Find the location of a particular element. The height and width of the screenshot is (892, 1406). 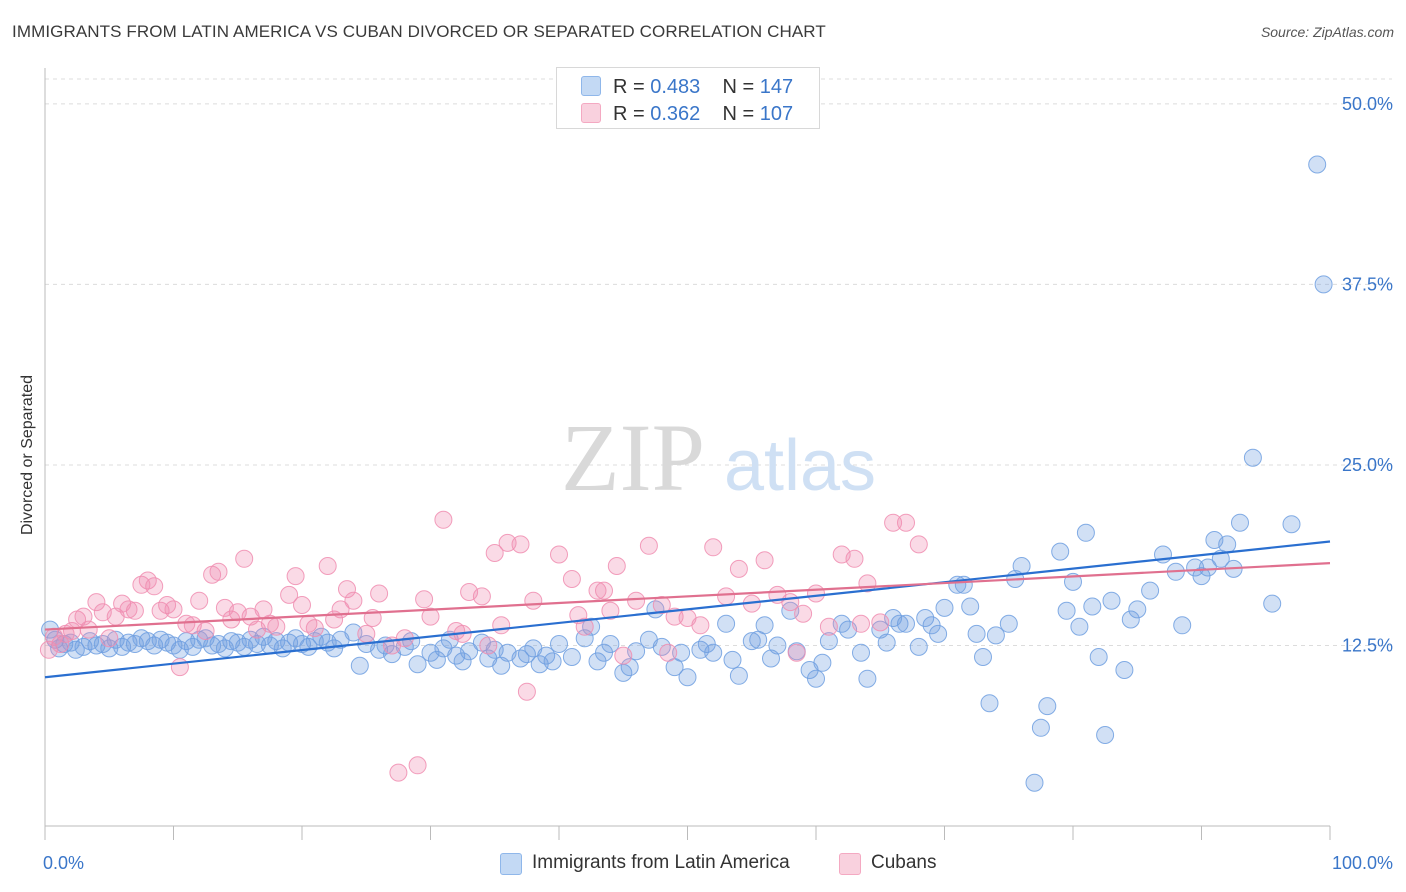

watermark-atlas: atlas is located at coordinates (800, 466).